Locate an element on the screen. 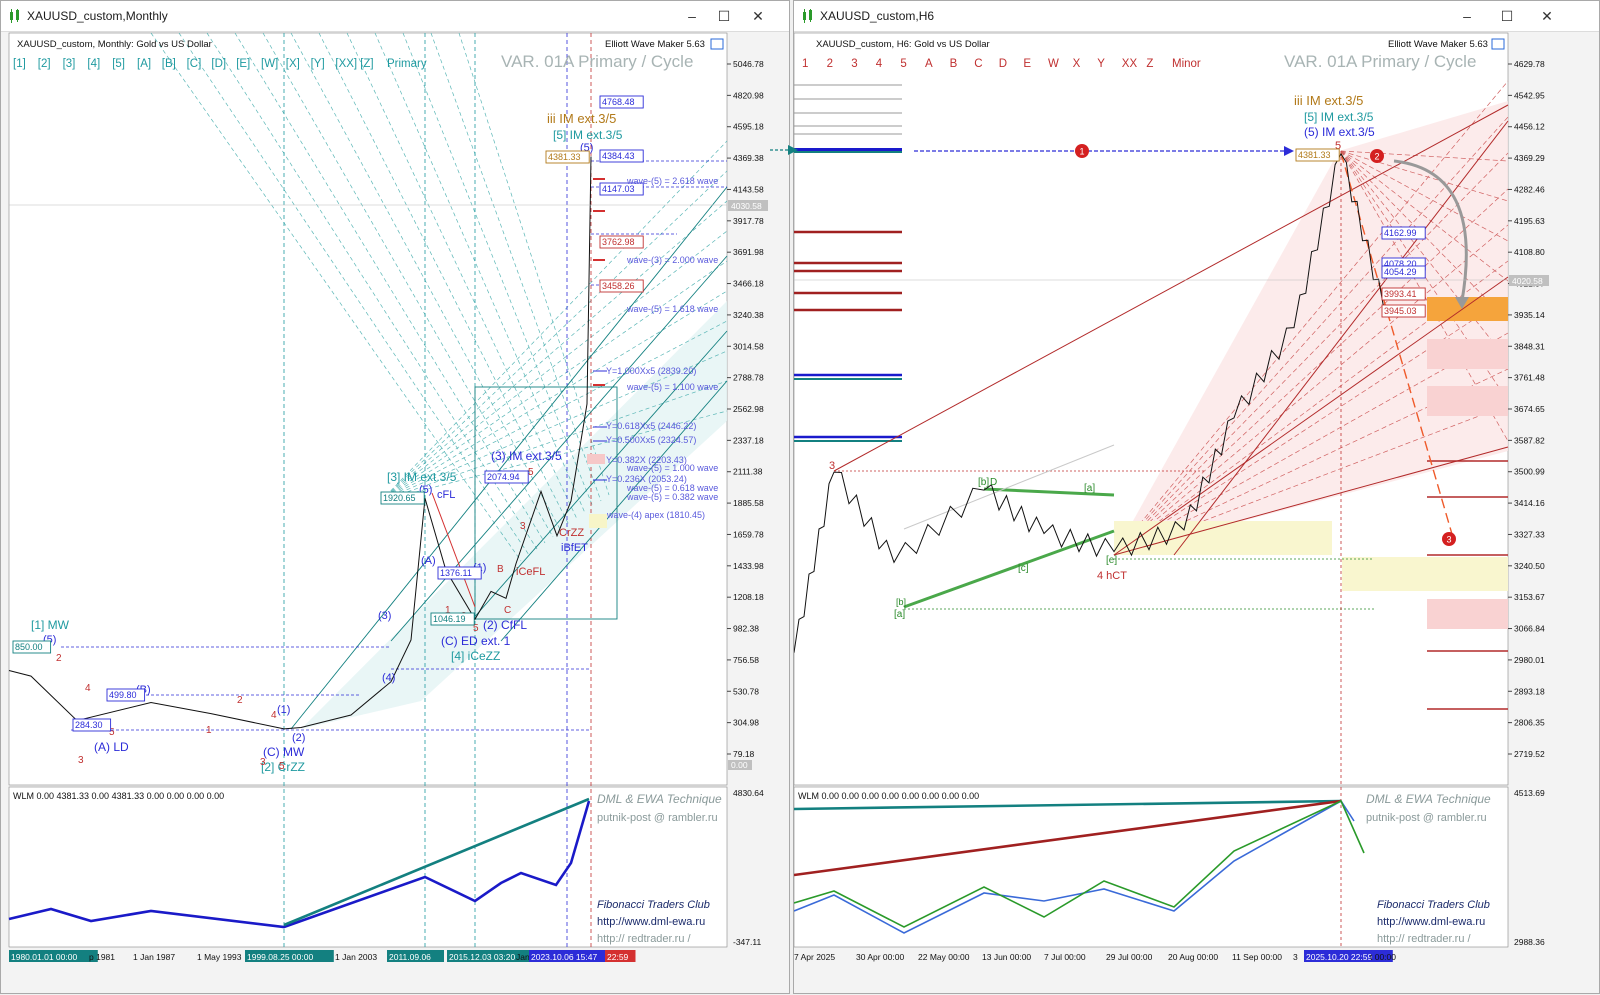  price-box-1046-box is located at coordinates (452, 619).